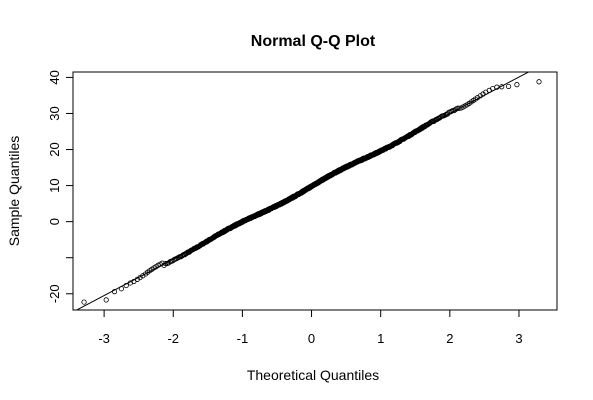  I want to click on x-tick-label: -1, so click(243, 338).